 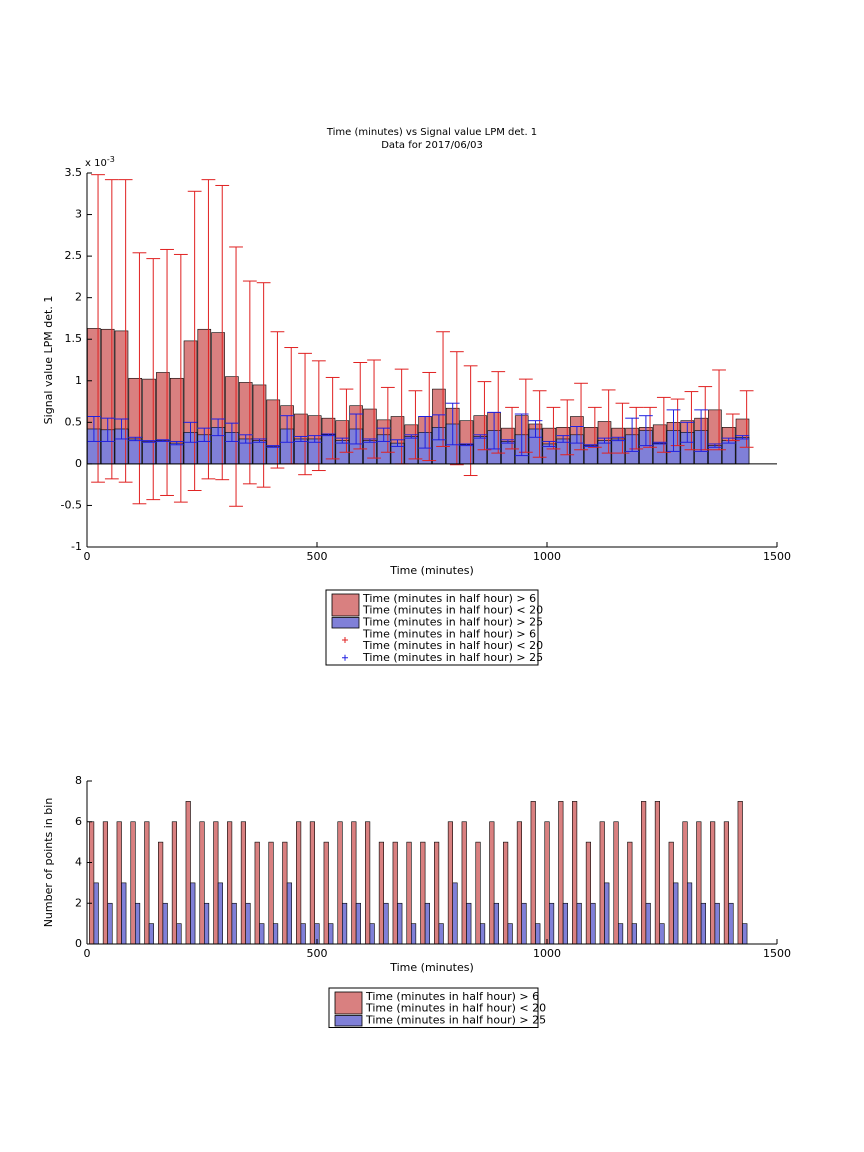 I want to click on y-exponent: -3, so click(x=111, y=159).